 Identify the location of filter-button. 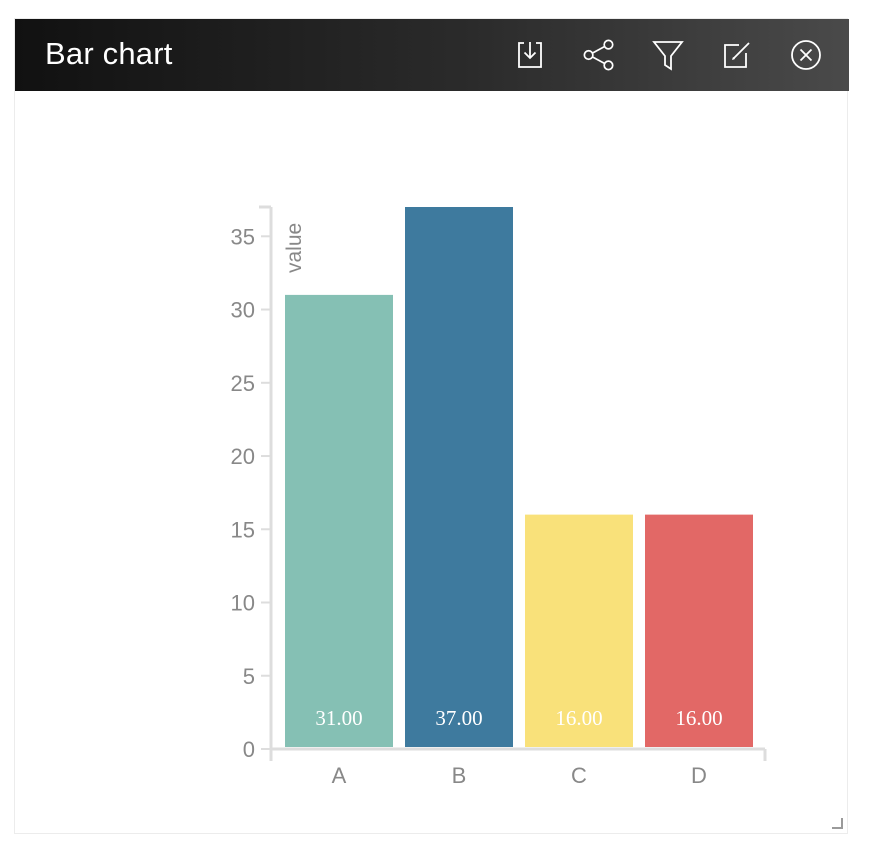
(668, 55).